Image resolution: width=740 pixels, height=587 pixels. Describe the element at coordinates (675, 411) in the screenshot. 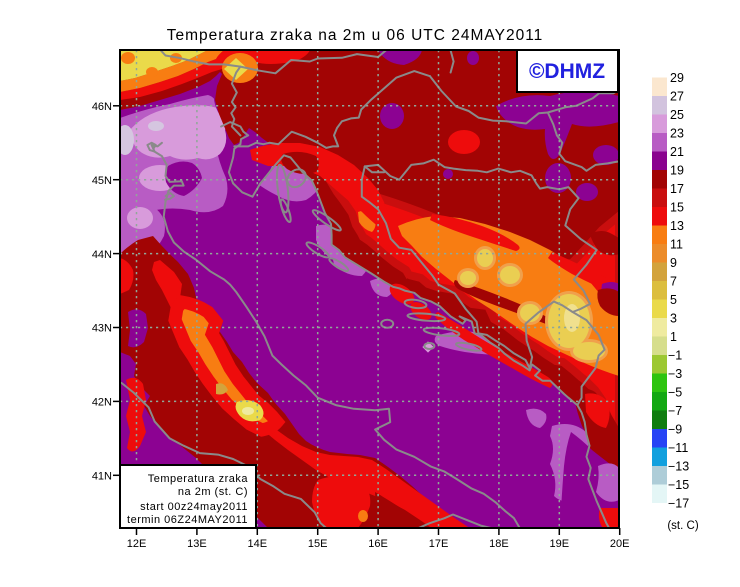

I see `svg-text: −7` at that location.